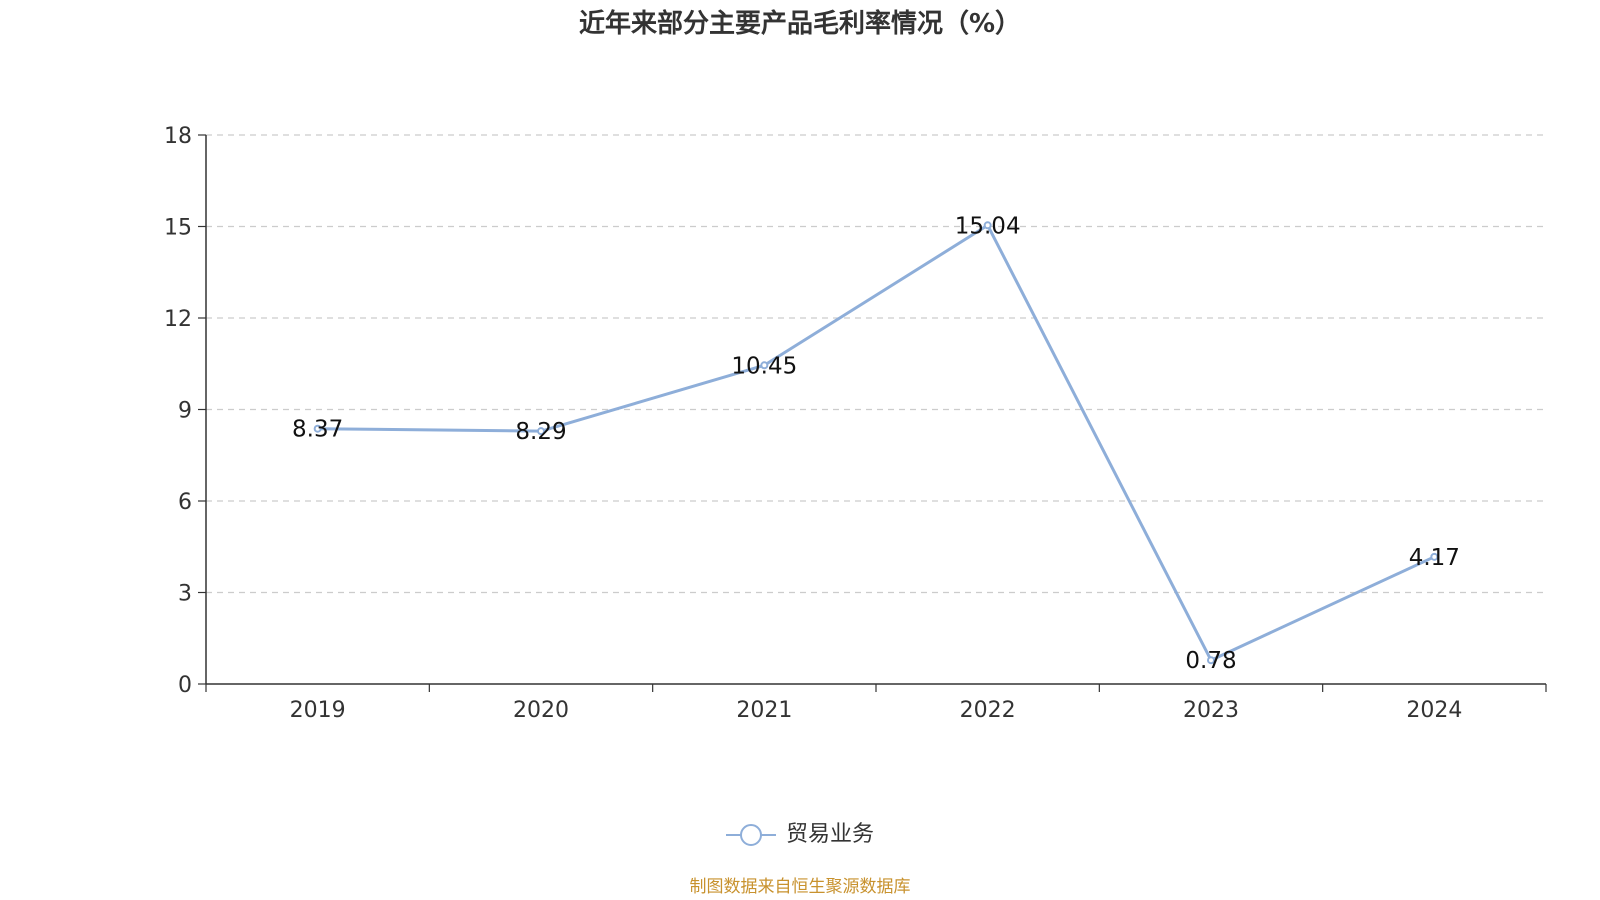  I want to click on x-tick-label-2022: 2022, so click(988, 710).